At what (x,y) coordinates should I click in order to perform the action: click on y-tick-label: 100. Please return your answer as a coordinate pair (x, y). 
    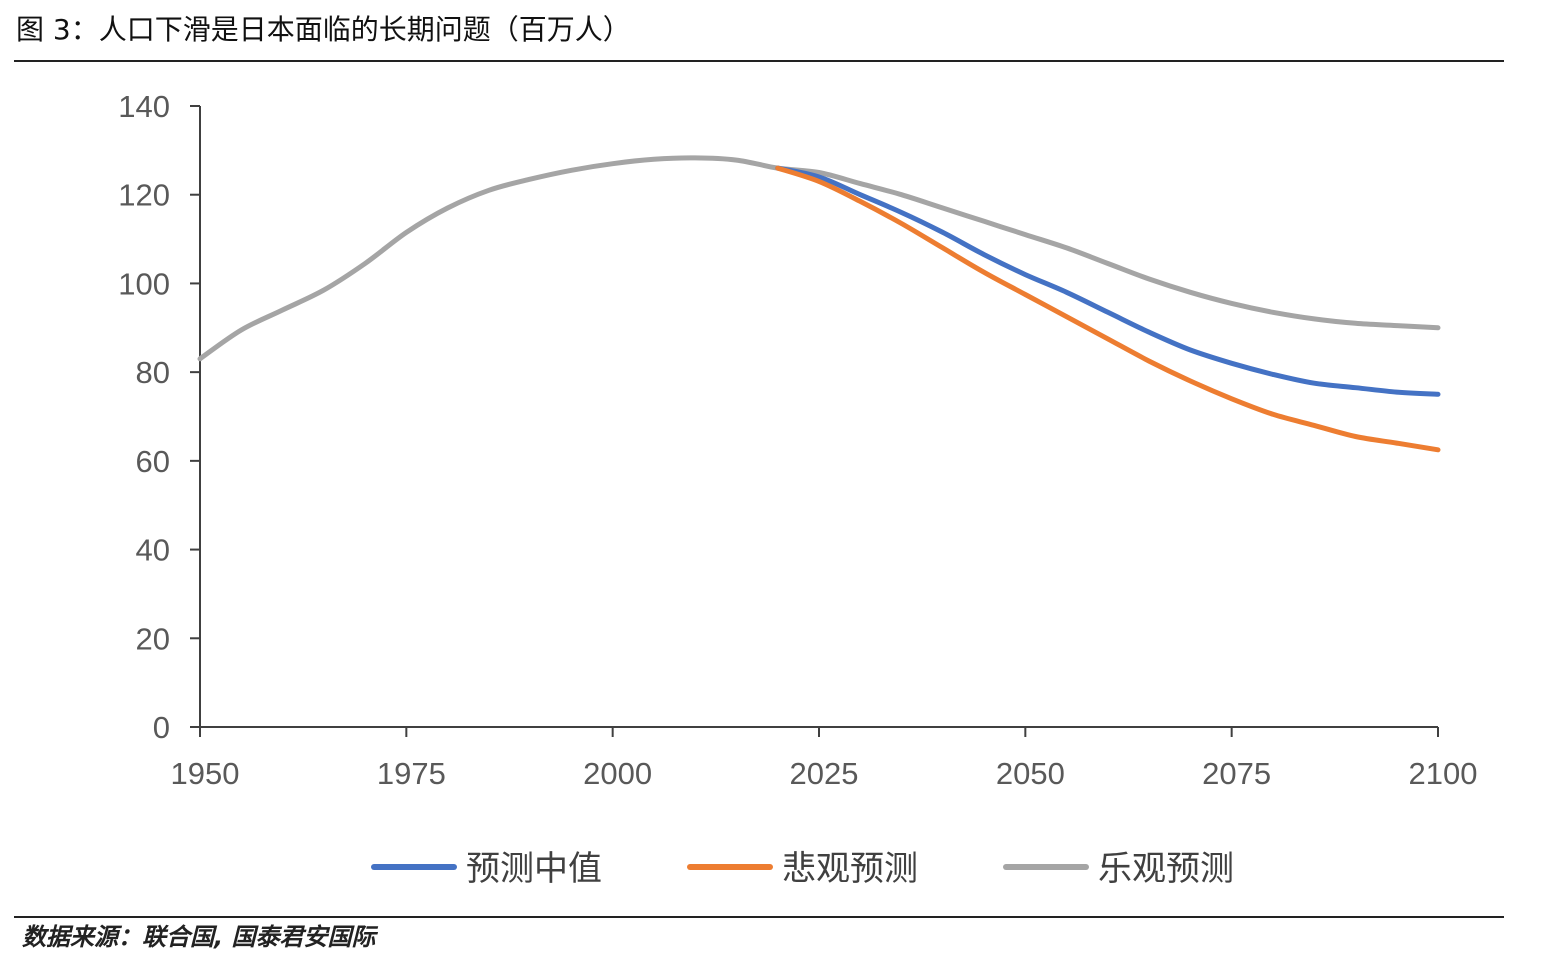
    Looking at the image, I should click on (144, 283).